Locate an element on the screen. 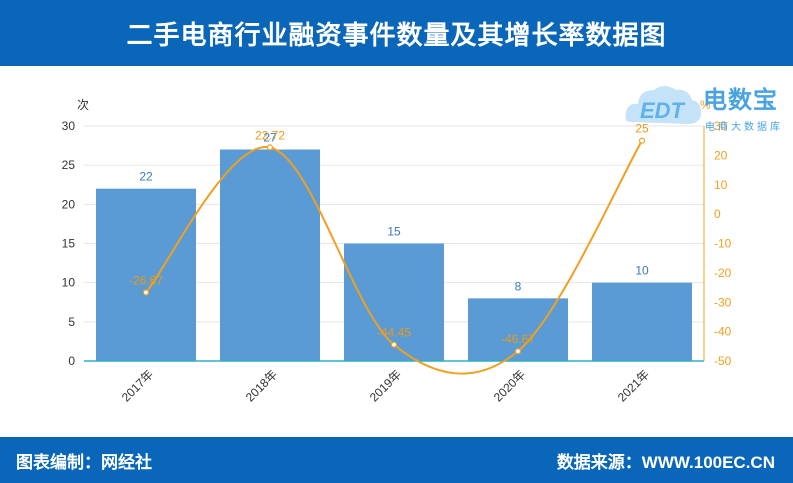 Image resolution: width=793 pixels, height=483 pixels. bar-value-label: 8 is located at coordinates (518, 286).